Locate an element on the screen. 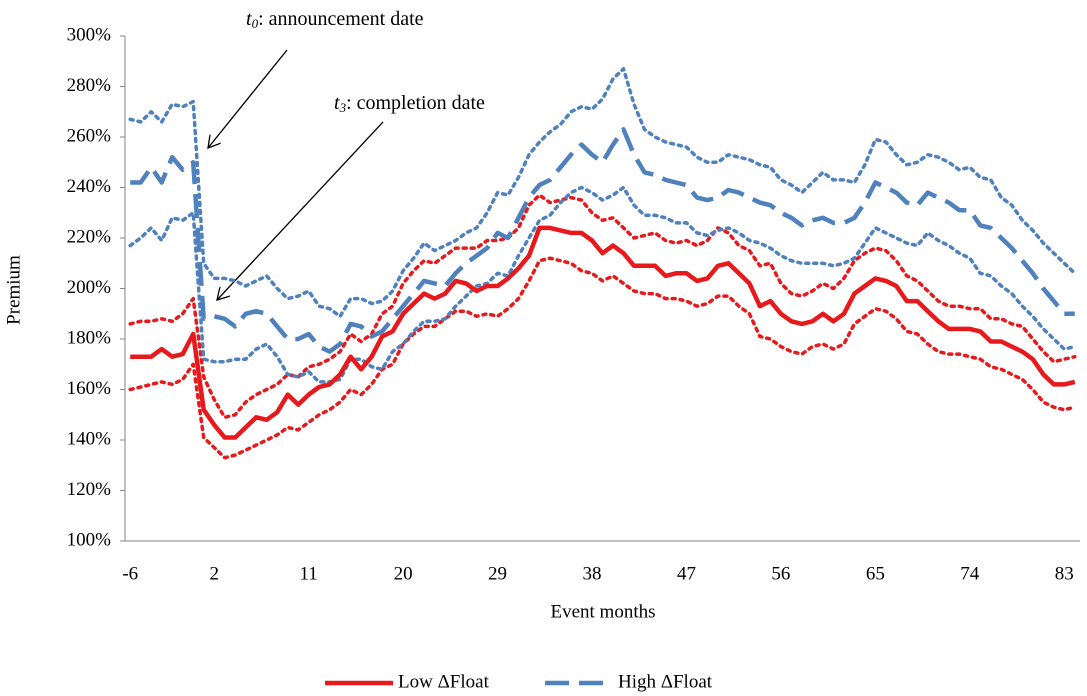 The height and width of the screenshot is (696, 1087). x-tick-label: 2 is located at coordinates (214, 573).